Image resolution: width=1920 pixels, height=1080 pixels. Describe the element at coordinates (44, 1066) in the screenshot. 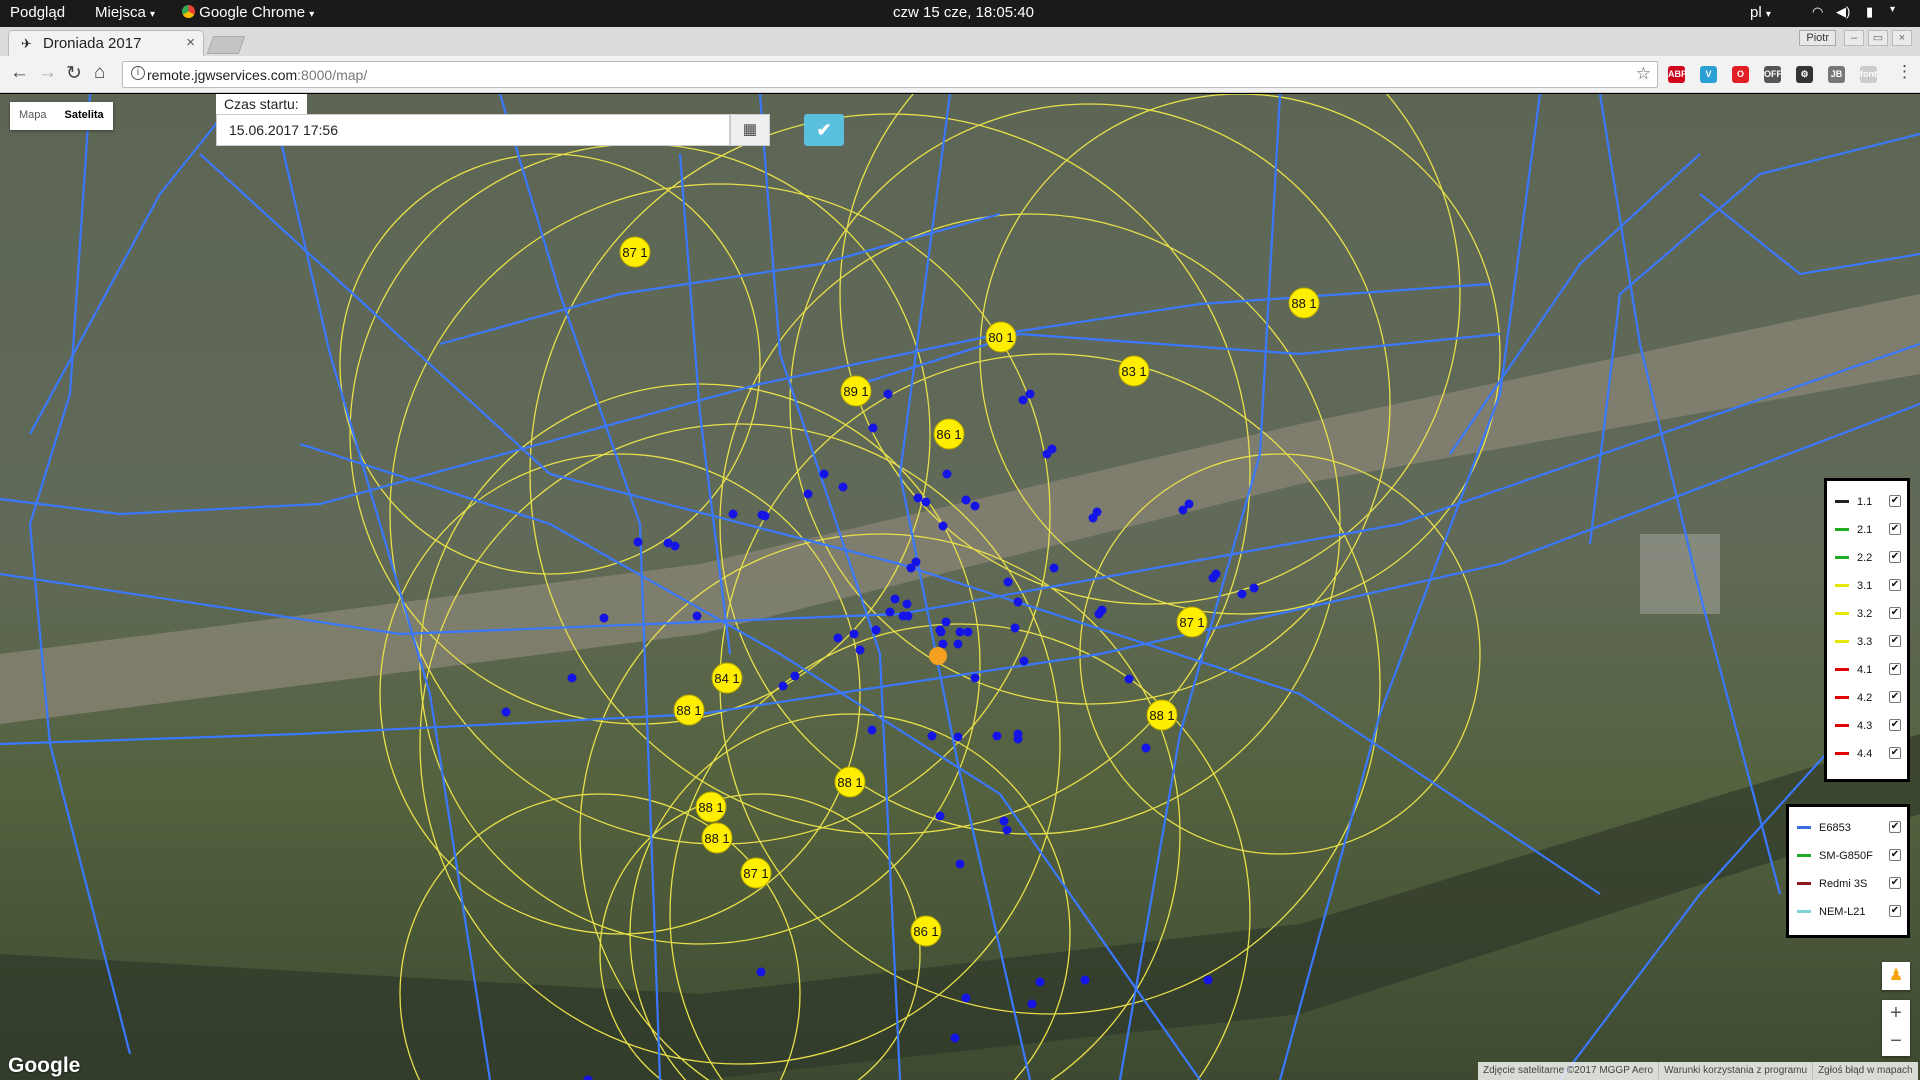

I see `google-logo: Google` at that location.